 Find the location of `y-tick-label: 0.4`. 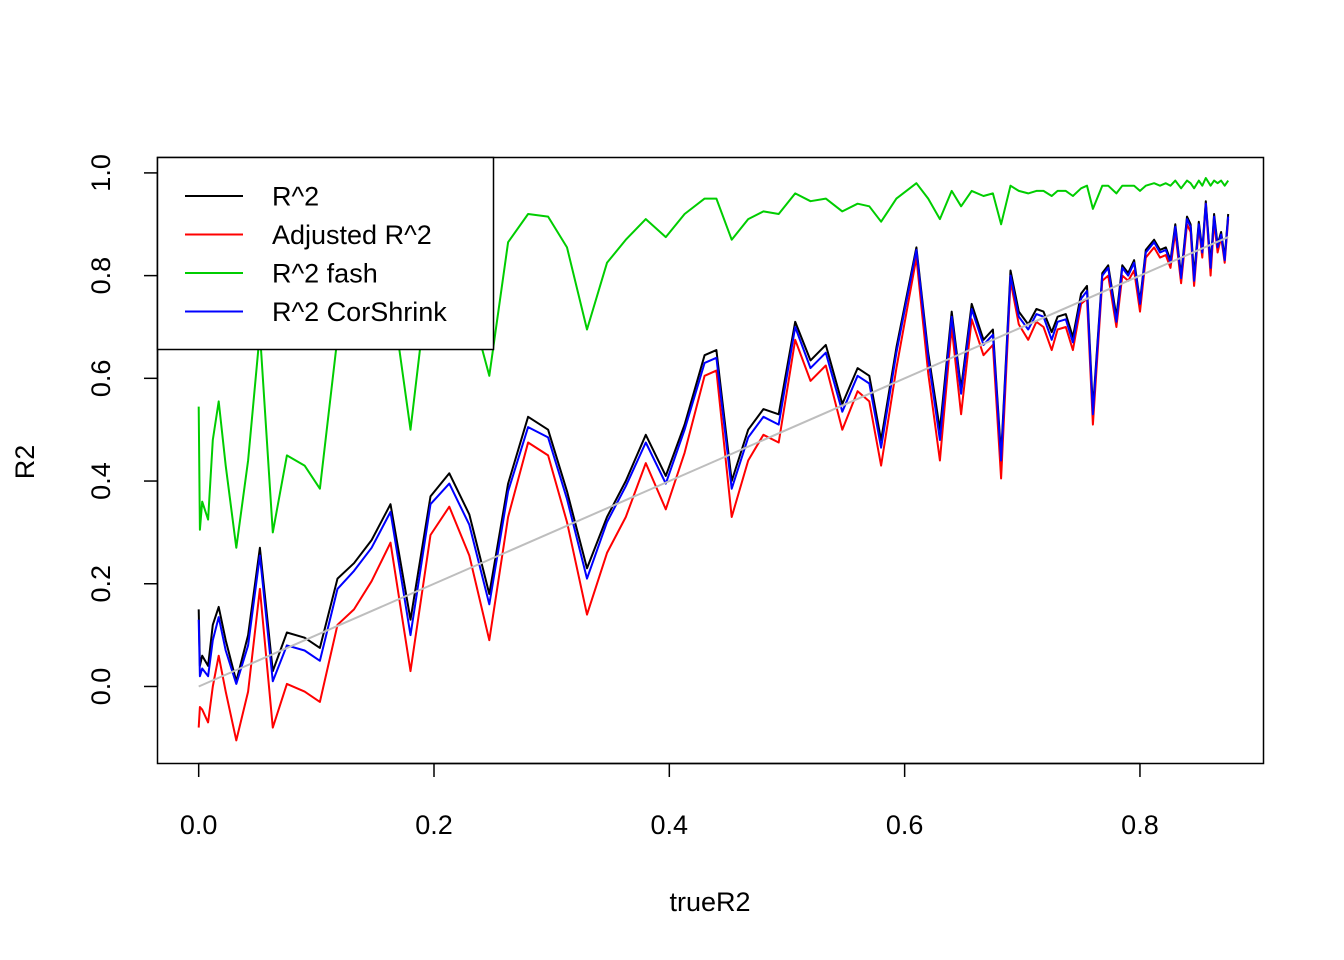

y-tick-label: 0.4 is located at coordinates (101, 481).